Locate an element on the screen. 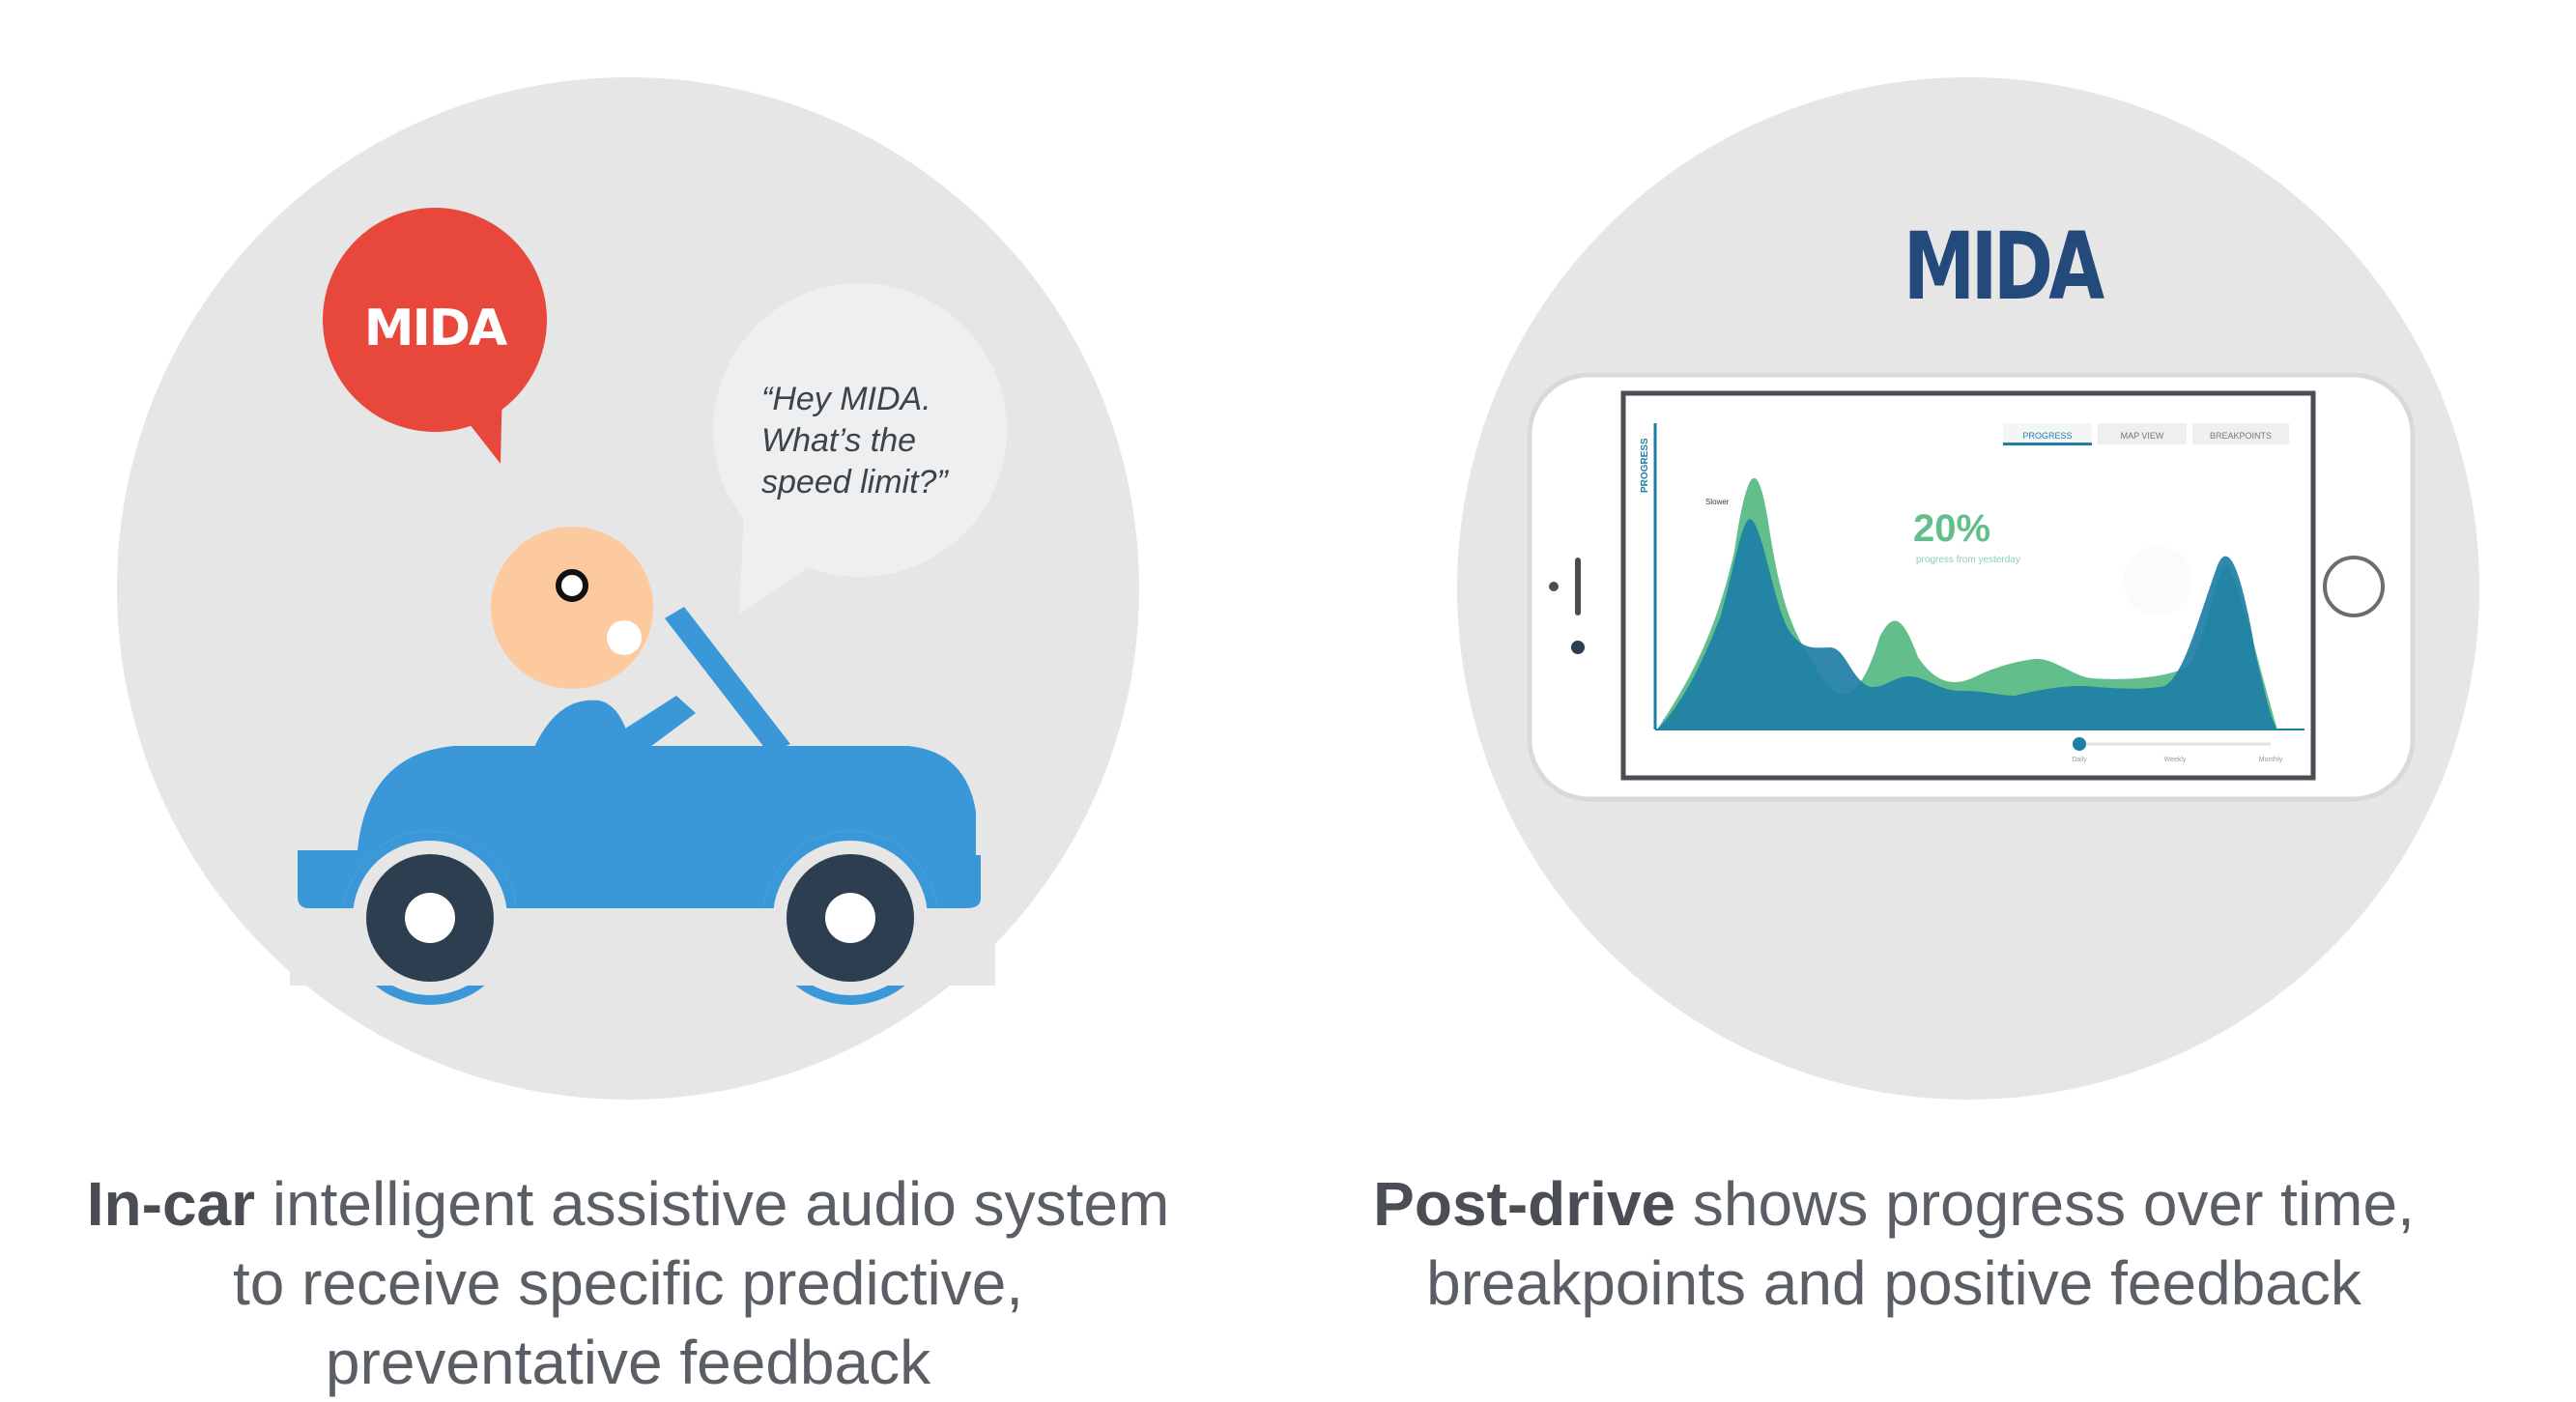 The width and height of the screenshot is (2576, 1402). progress-stat-caption: progress from yesterday is located at coordinates (1968, 560).